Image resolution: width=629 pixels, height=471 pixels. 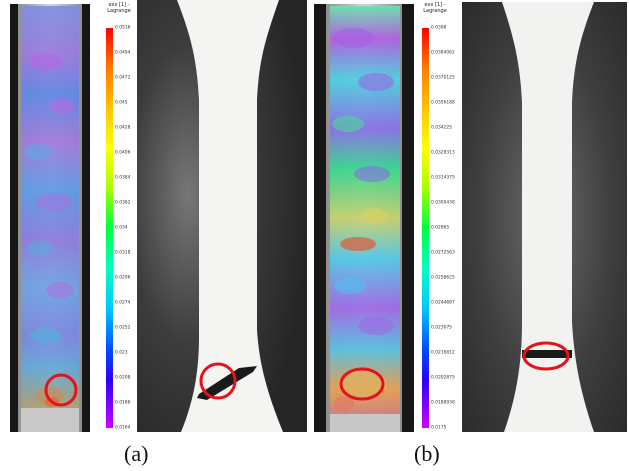 What do you see at coordinates (121, 103) in the screenshot?
I see `legend-tick-label: 0.045` at bounding box center [121, 103].